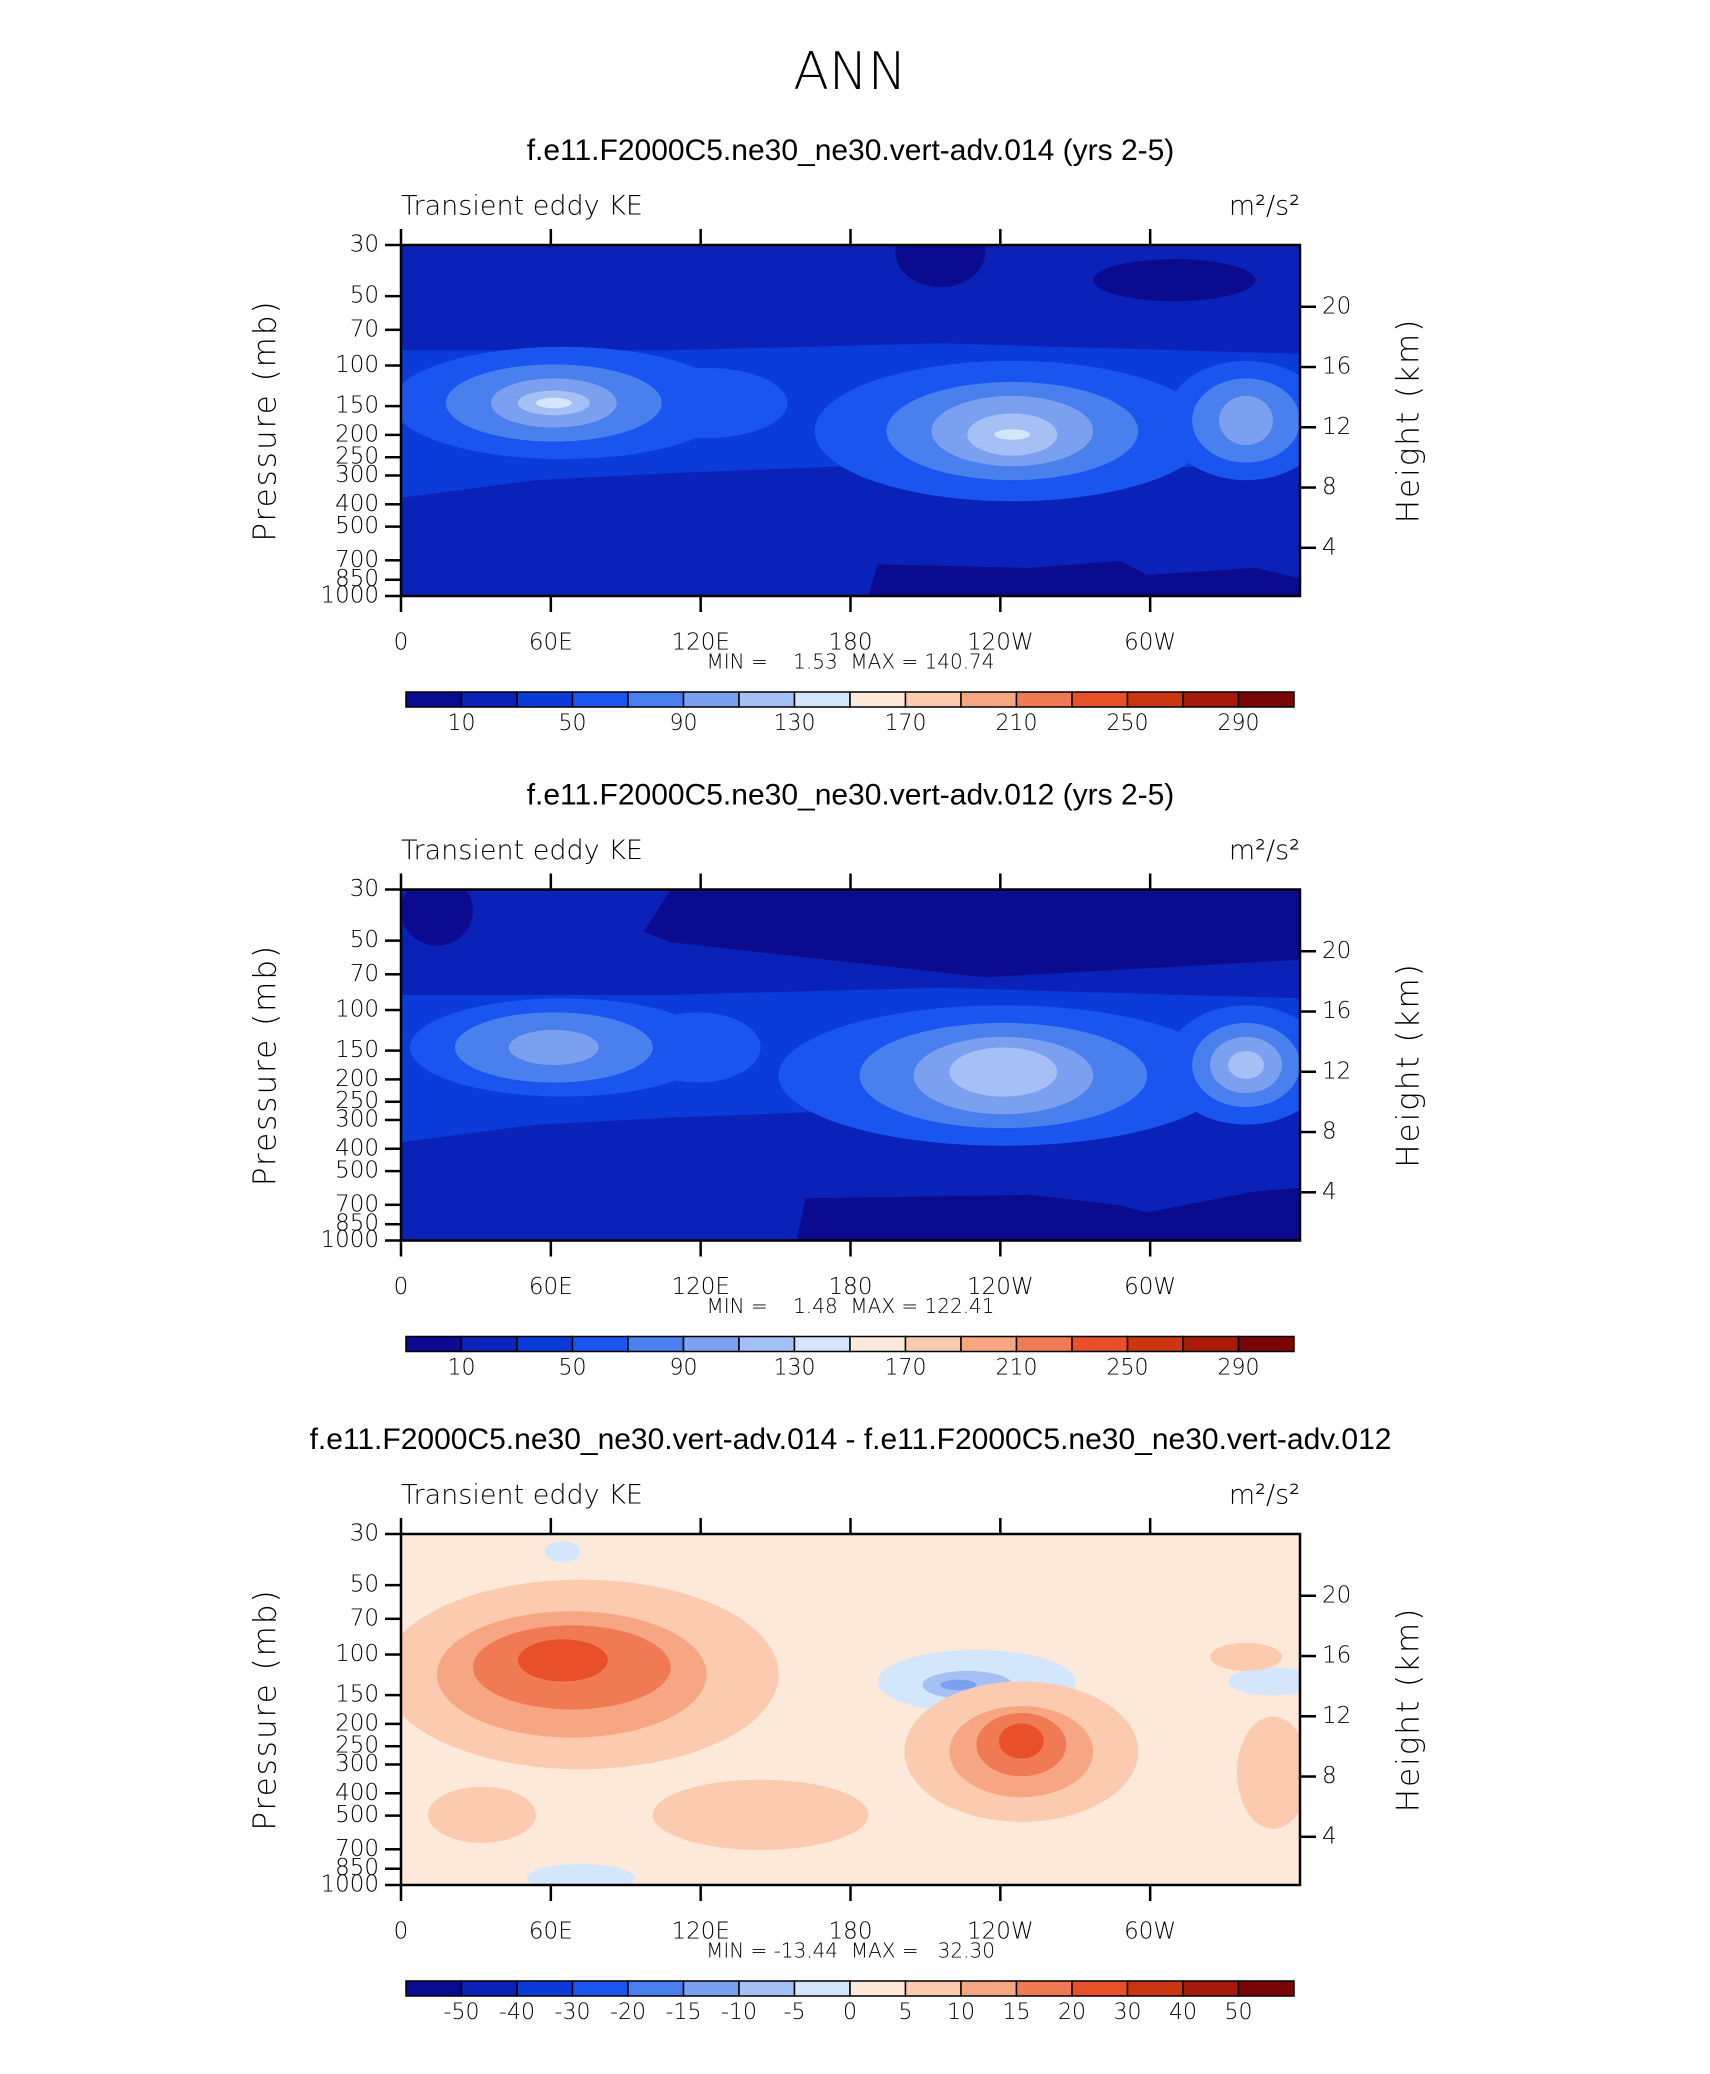  I want to click on colorbar-label: 0, so click(850, 2012).